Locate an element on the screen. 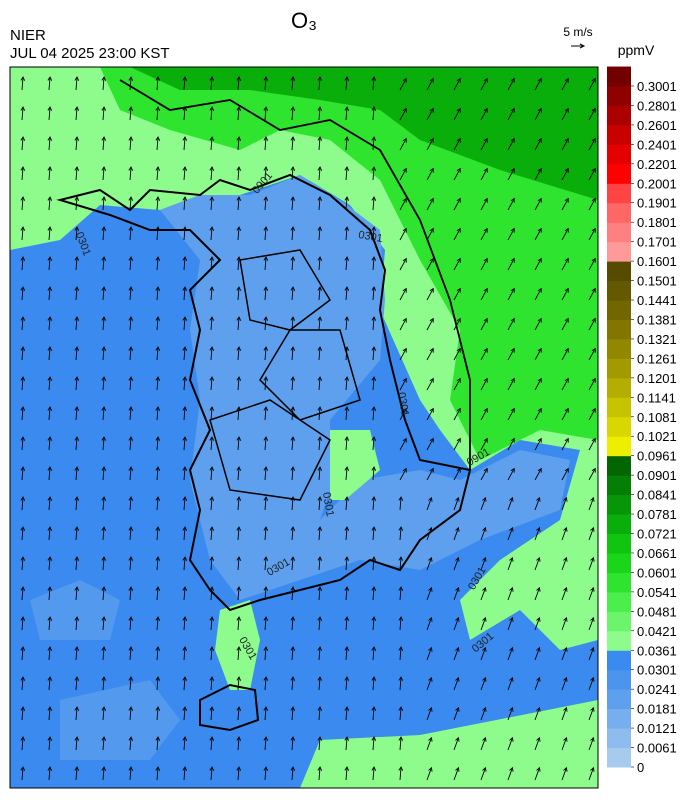 Image resolution: width=692 pixels, height=803 pixels. colorbar-tick-label: 0.2601 is located at coordinates (657, 125).